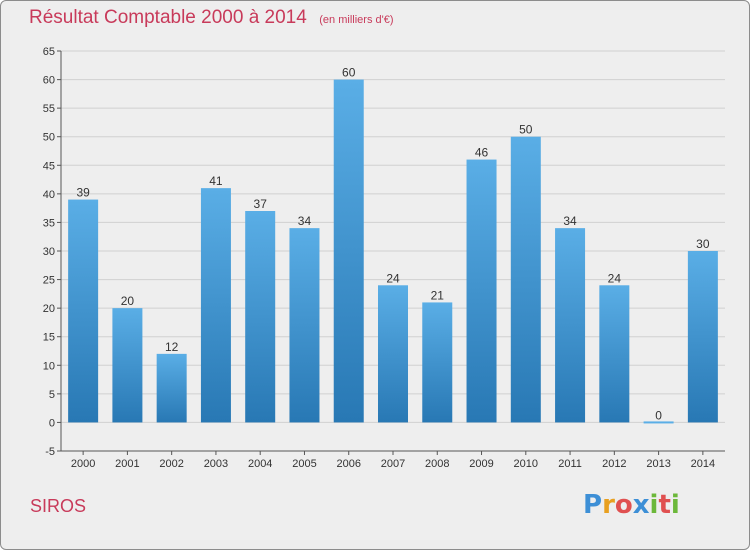 Image resolution: width=750 pixels, height=550 pixels. I want to click on bar-value-label: 50, so click(526, 130).